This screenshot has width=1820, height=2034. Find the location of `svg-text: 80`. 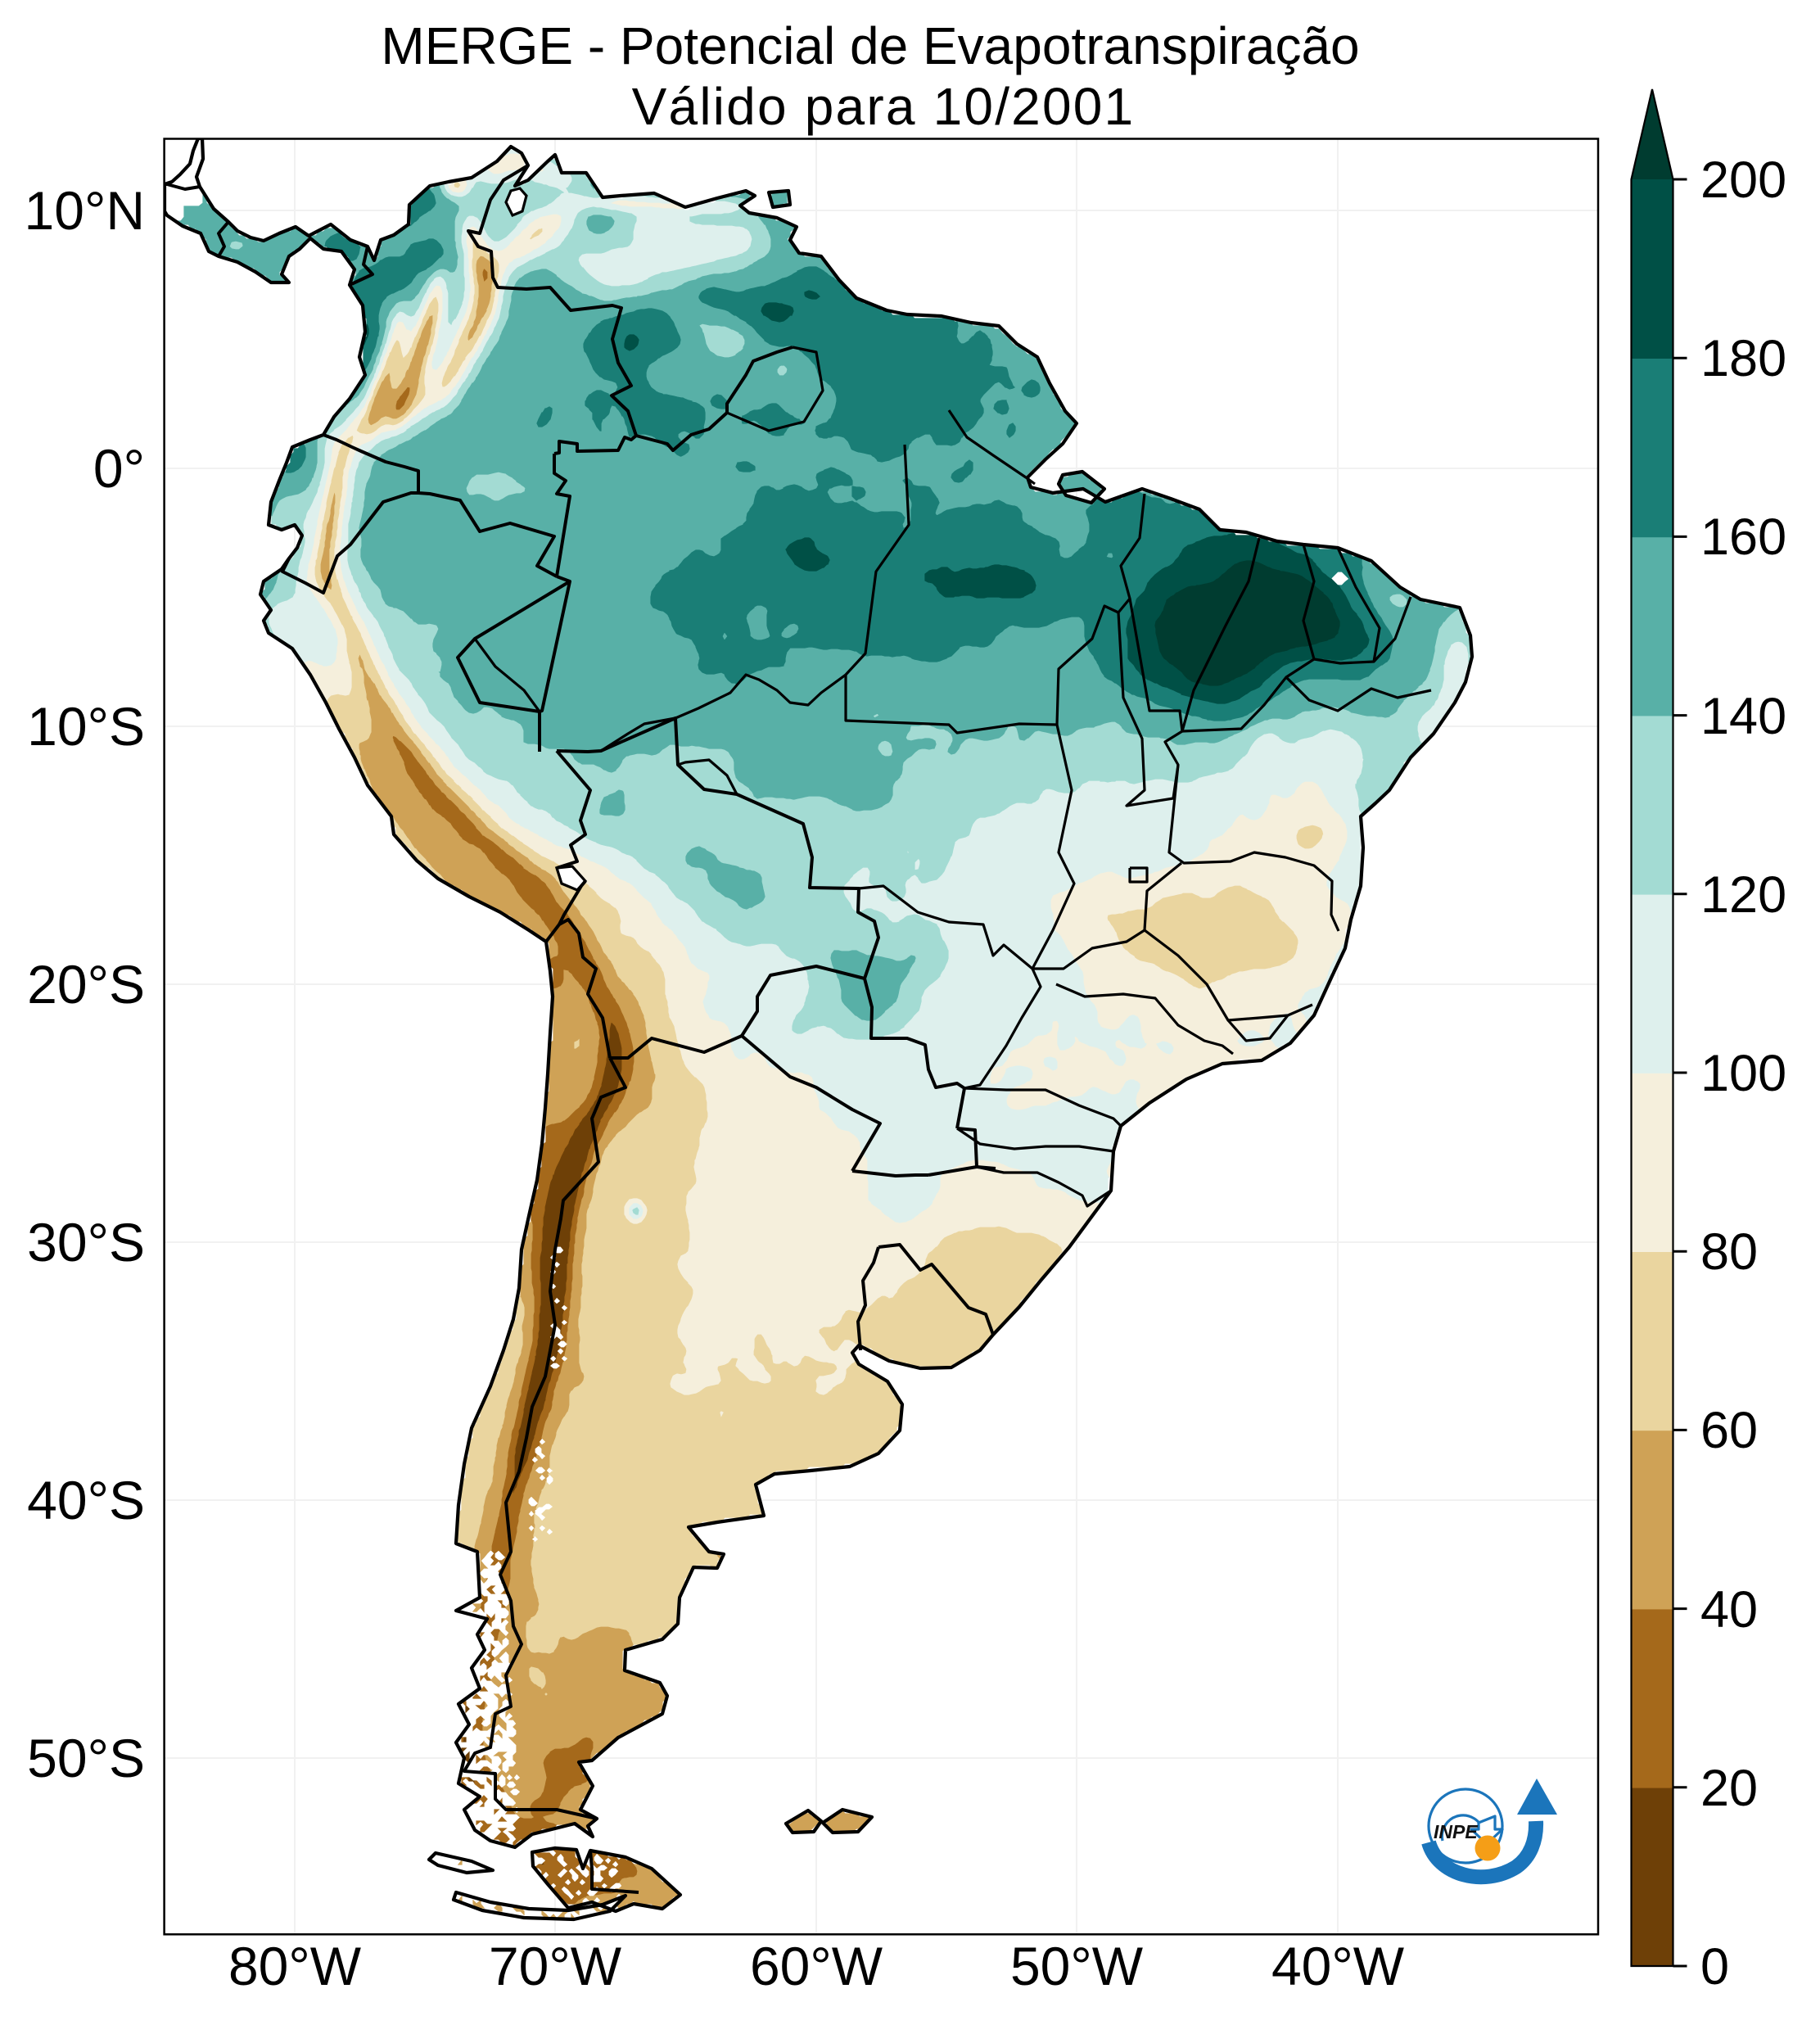

svg-text: 80 is located at coordinates (1729, 1252).